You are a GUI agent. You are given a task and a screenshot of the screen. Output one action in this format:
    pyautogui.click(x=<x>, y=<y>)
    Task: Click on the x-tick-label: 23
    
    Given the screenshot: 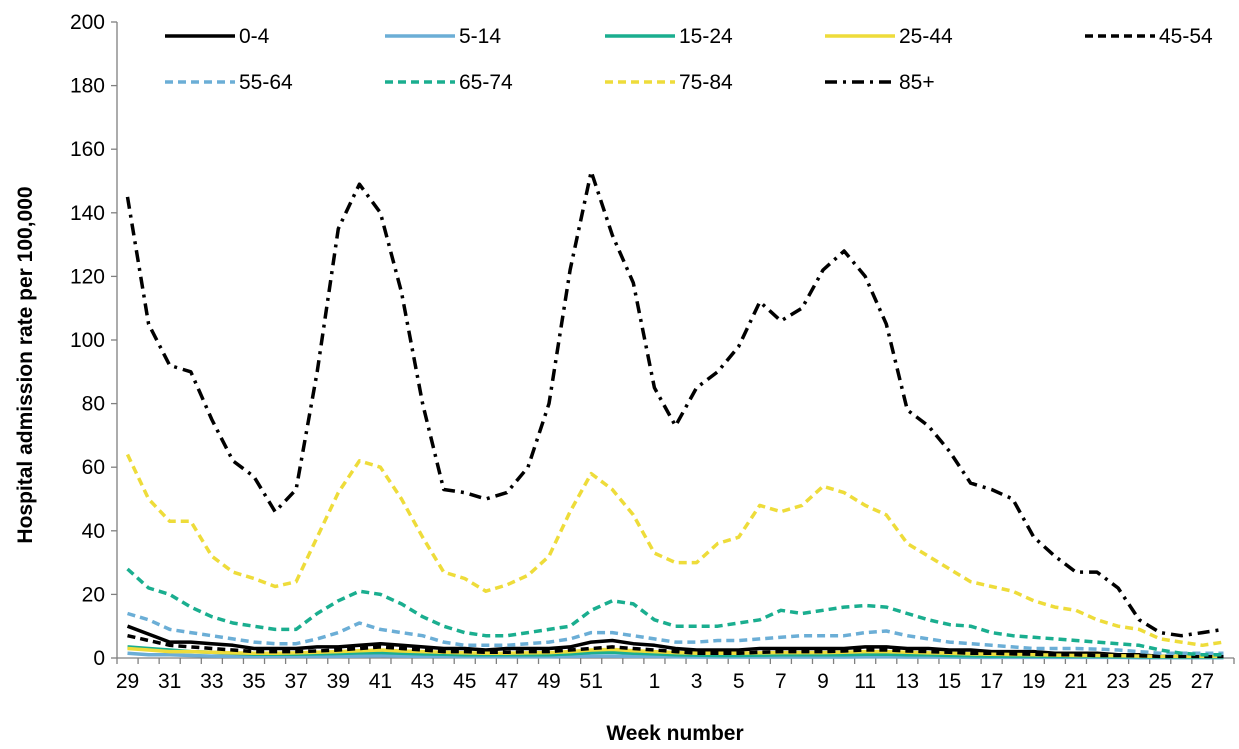 What is the action you would take?
    pyautogui.click(x=1117, y=681)
    